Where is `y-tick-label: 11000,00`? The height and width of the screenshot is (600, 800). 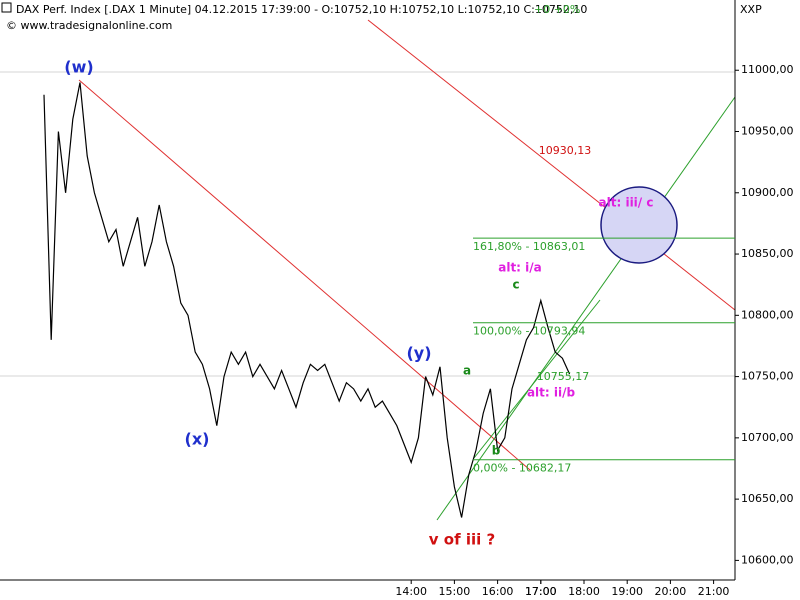
y-tick-label: 11000,00 is located at coordinates (767, 69).